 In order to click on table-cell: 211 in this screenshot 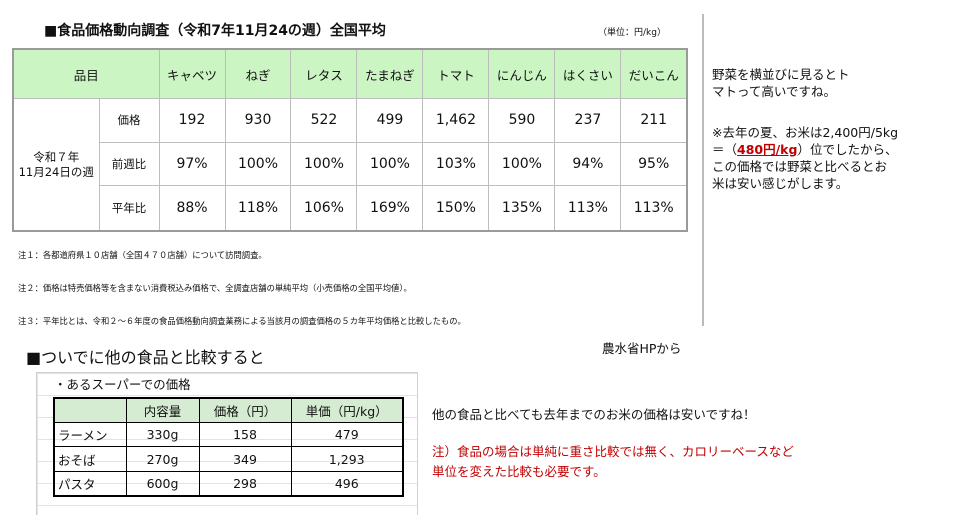, I will do `click(654, 120)`.